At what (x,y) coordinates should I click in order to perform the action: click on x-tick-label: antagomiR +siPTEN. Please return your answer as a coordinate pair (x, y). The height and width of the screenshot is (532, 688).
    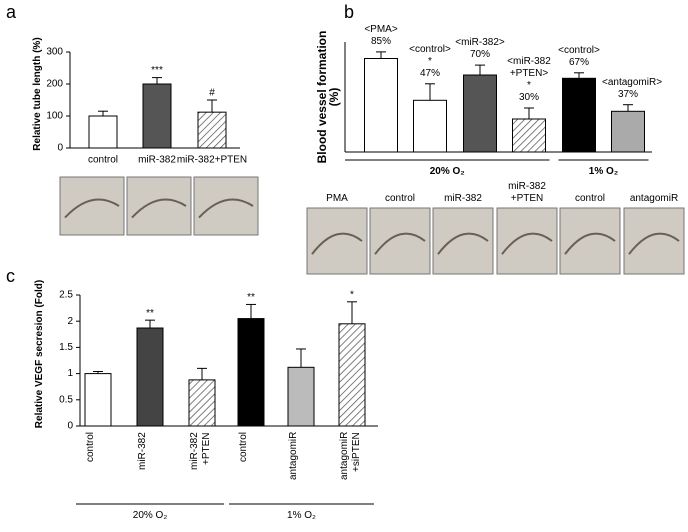
    Looking at the image, I should click on (350, 456).